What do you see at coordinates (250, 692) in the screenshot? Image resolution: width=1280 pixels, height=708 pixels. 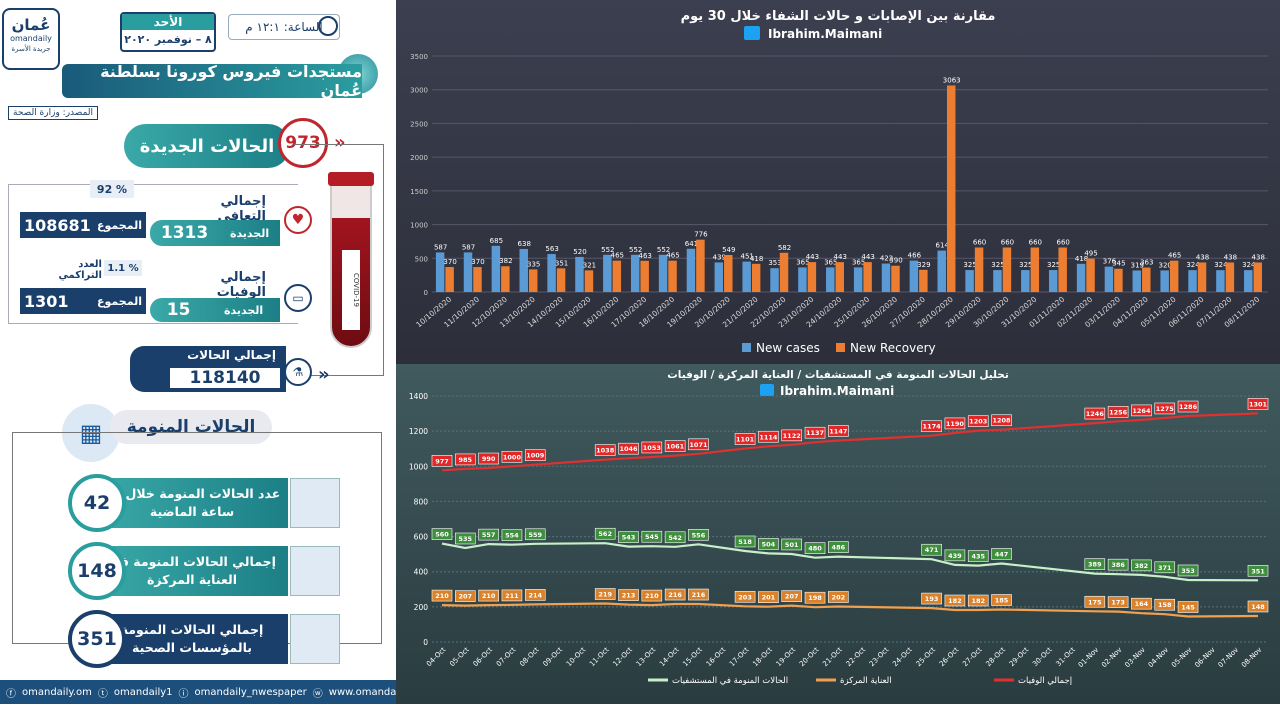 I see `footer-instagram: omandaily_nwespaper` at bounding box center [250, 692].